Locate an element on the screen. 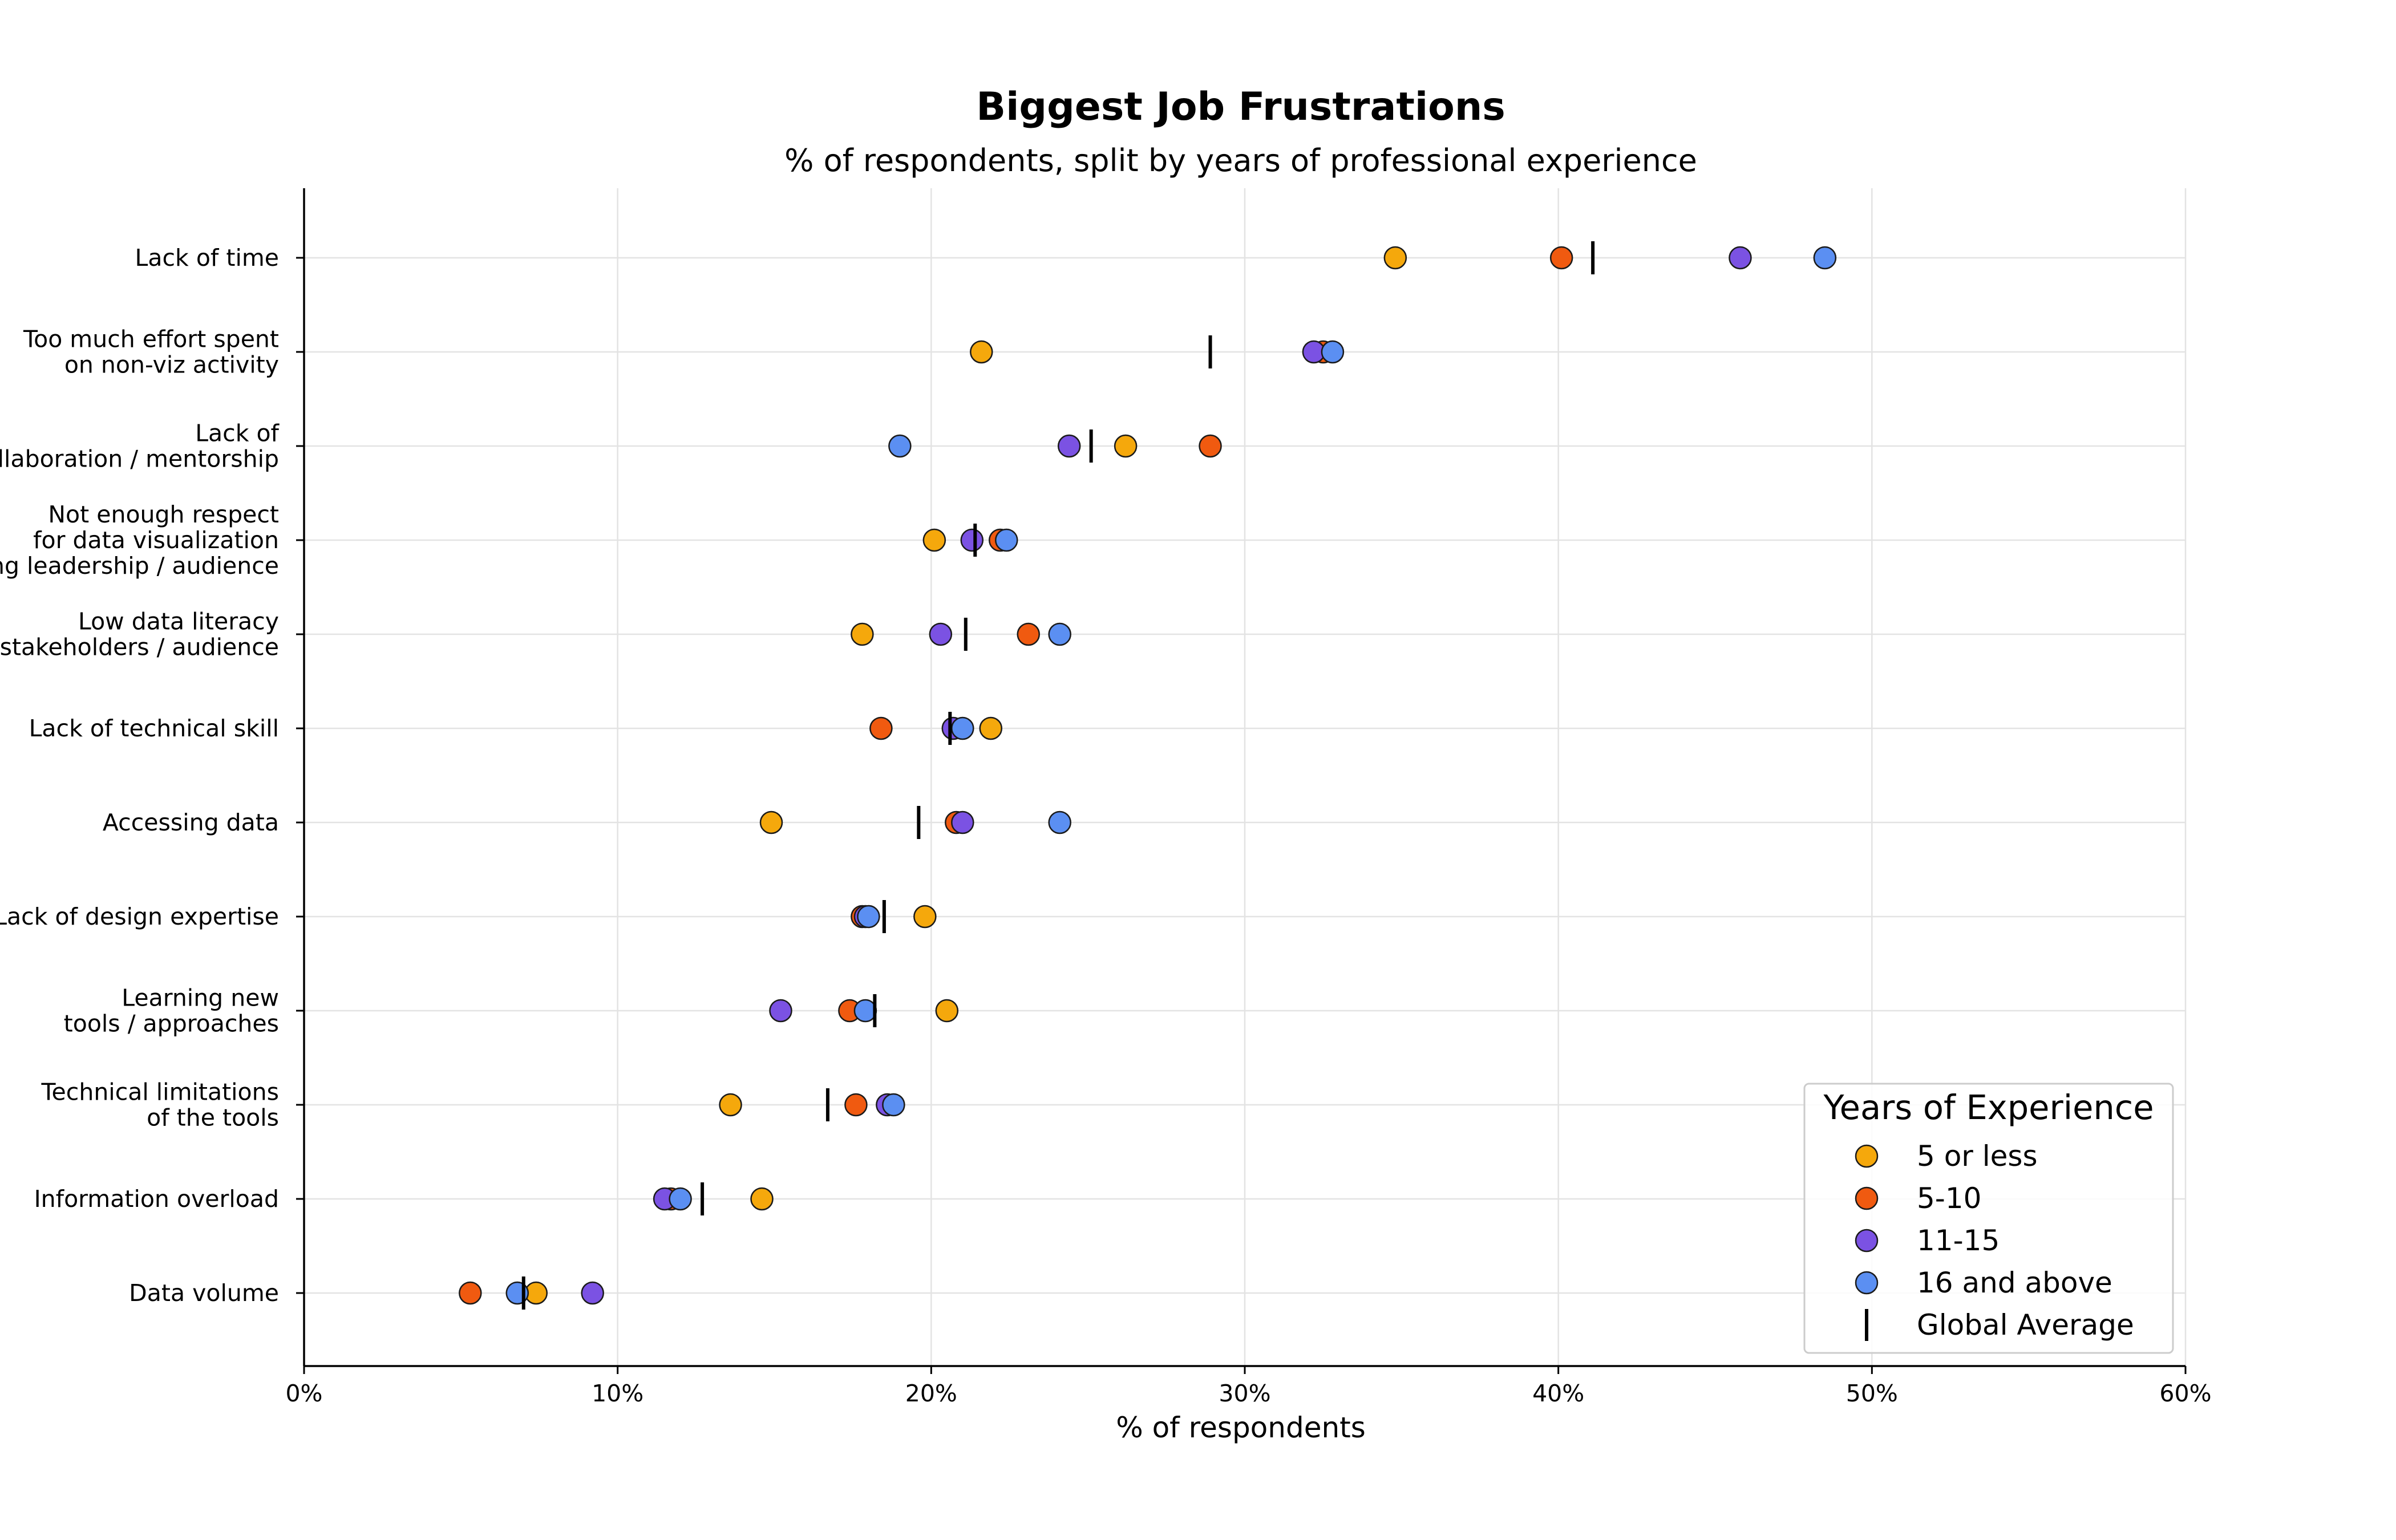  y-tick-label: Lack of design expertise is located at coordinates (139, 916).